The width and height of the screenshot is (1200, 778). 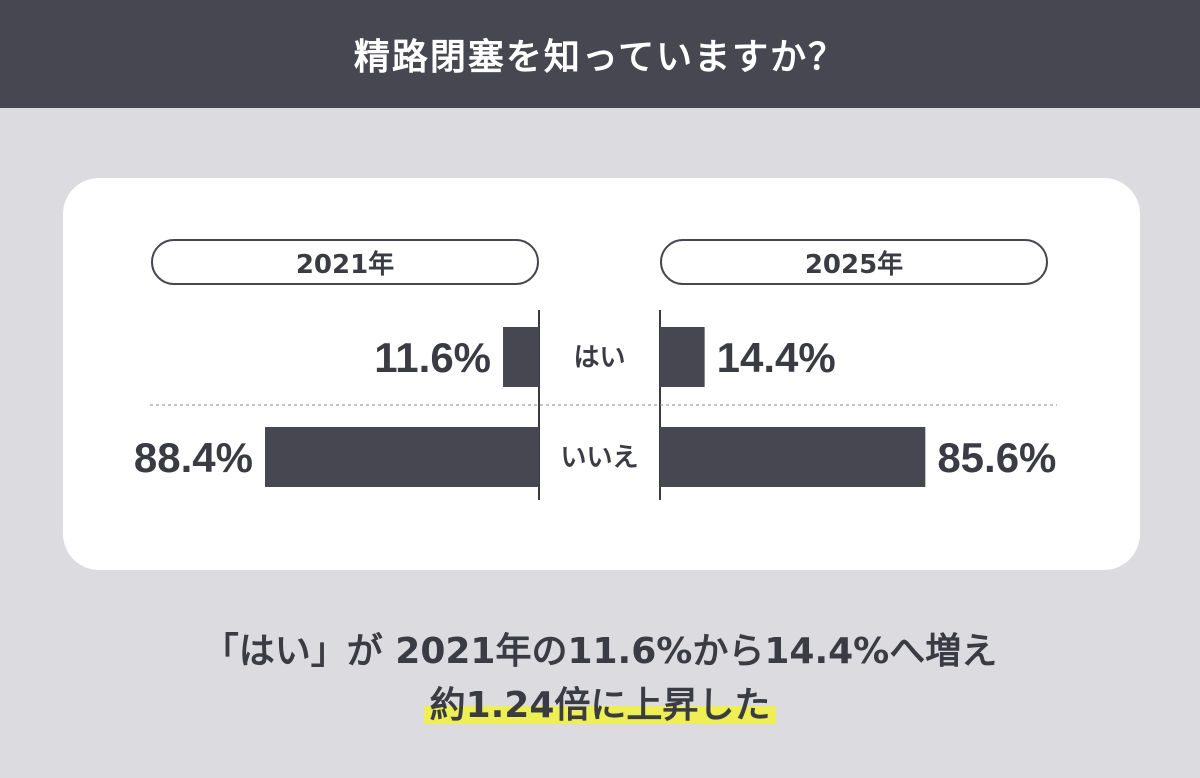 What do you see at coordinates (599, 458) in the screenshot?
I see `category-label-1: いいえ` at bounding box center [599, 458].